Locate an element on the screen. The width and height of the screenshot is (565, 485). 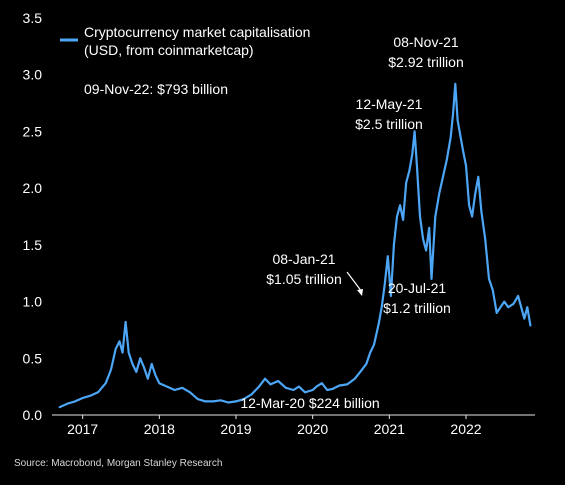
annotation-jan21-date: 08-Jan-21 is located at coordinates (303, 259).